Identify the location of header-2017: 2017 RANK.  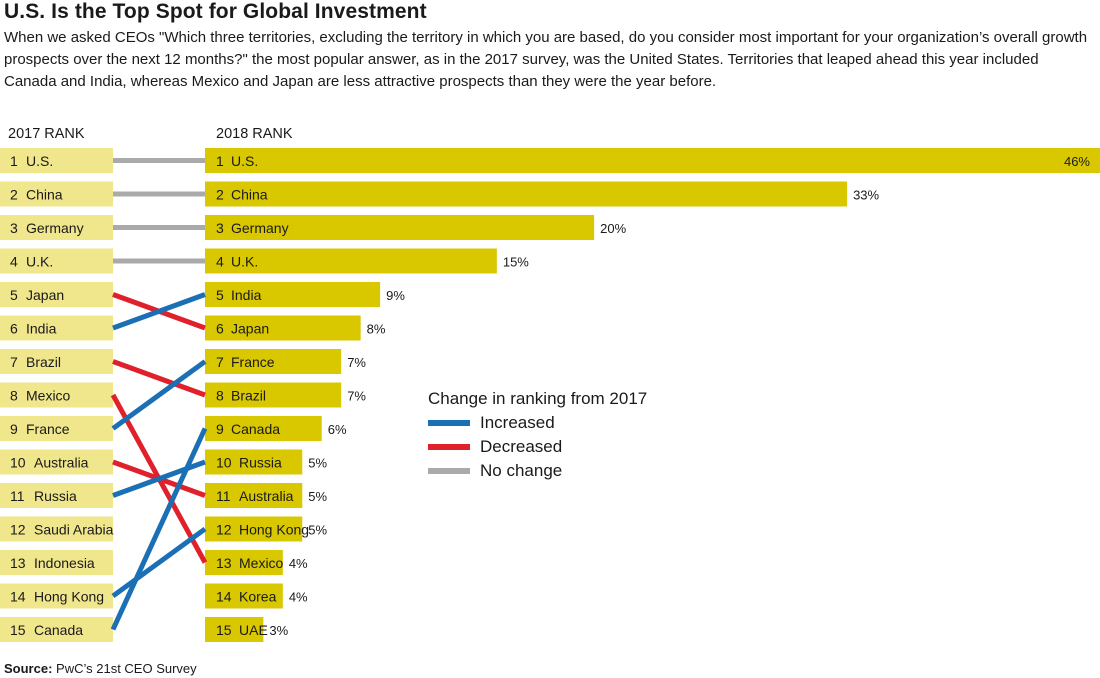
(46, 134).